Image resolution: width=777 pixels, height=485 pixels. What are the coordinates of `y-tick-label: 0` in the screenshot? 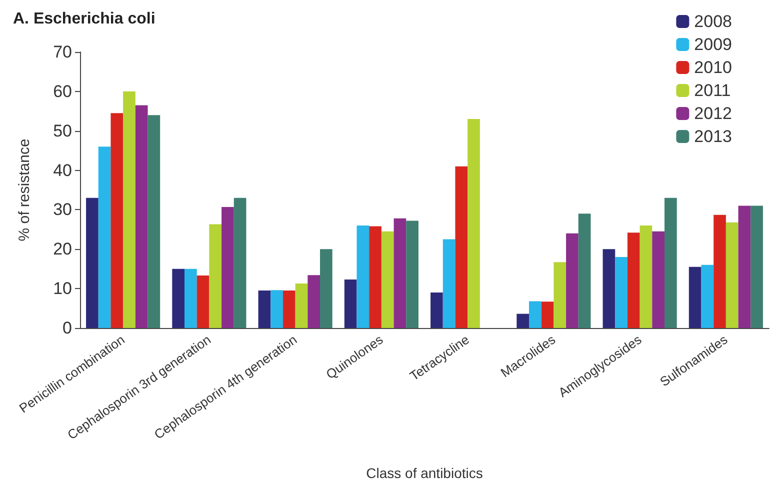 It's located at (67, 328).